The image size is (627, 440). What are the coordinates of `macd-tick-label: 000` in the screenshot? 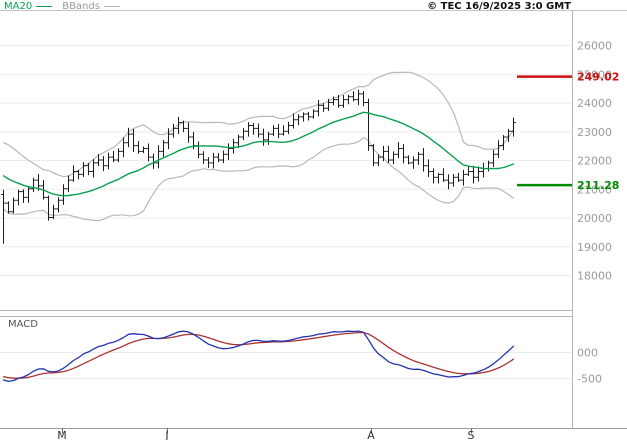 It's located at (587, 353).